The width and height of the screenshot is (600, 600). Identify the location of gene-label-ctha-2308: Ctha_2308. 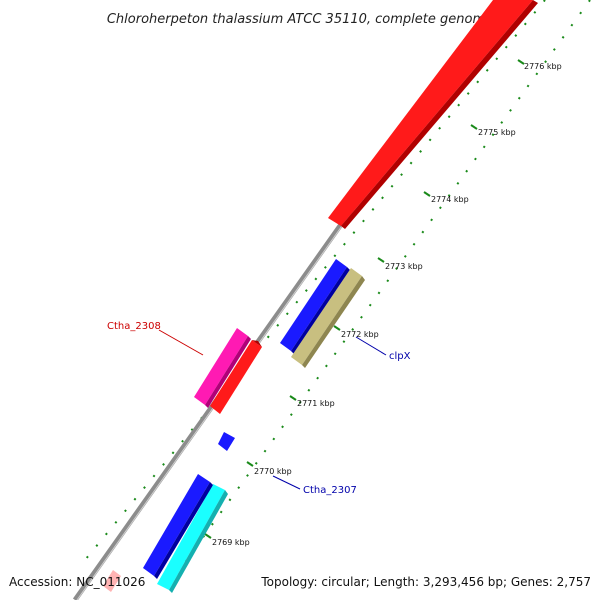
(134, 326).